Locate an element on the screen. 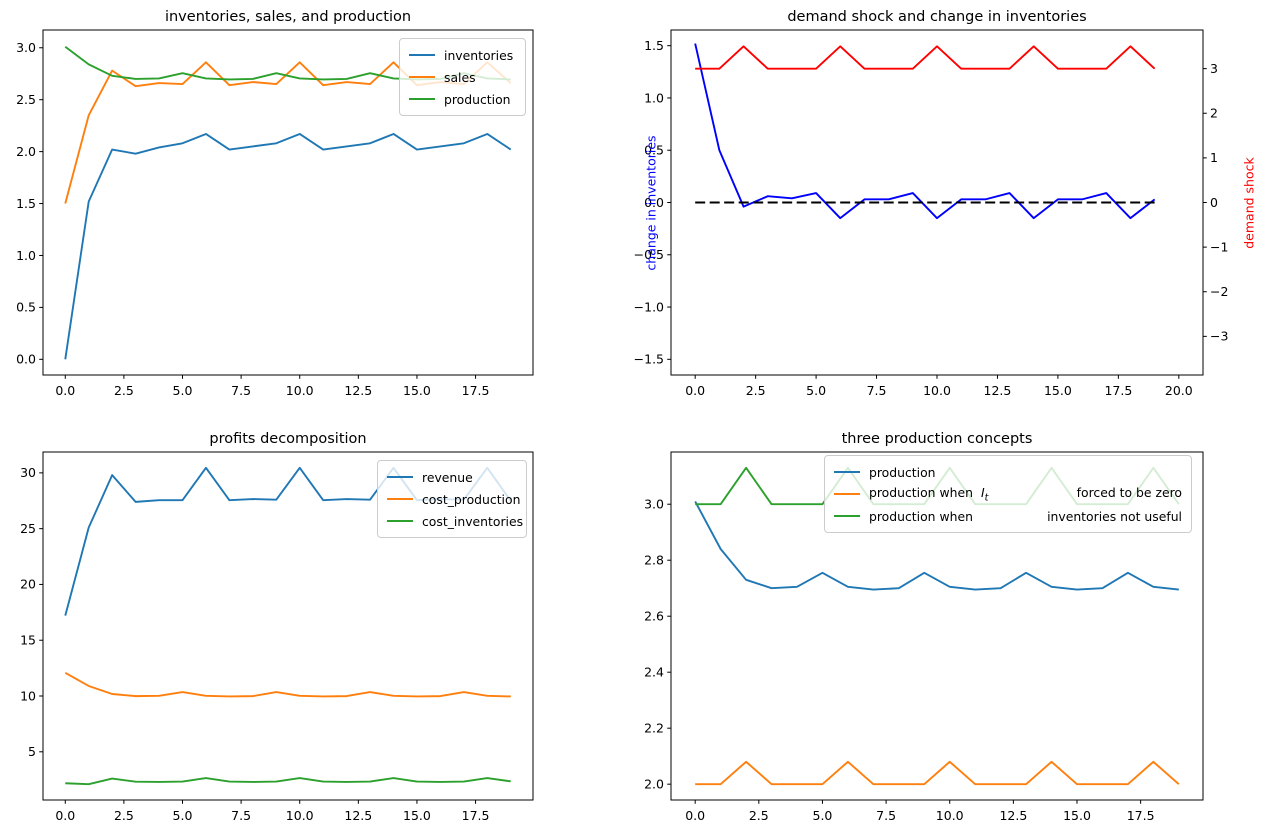 The height and width of the screenshot is (834, 1264). line-change-in-inventories is located at coordinates (925, 131).